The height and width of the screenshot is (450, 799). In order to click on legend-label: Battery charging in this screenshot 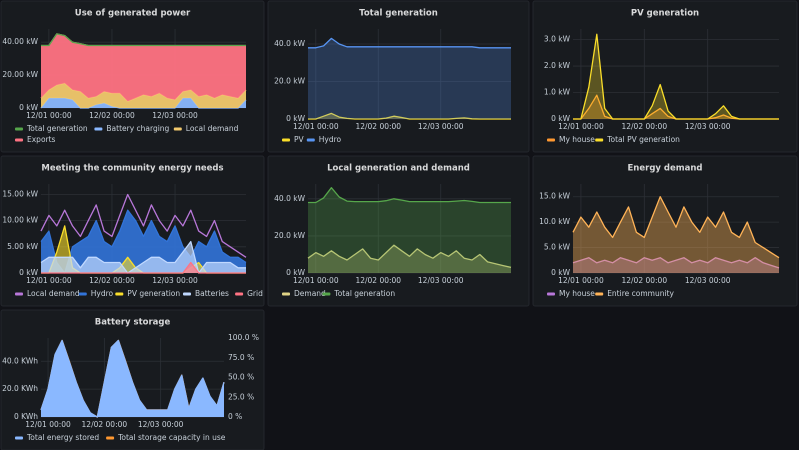, I will do `click(137, 128)`.